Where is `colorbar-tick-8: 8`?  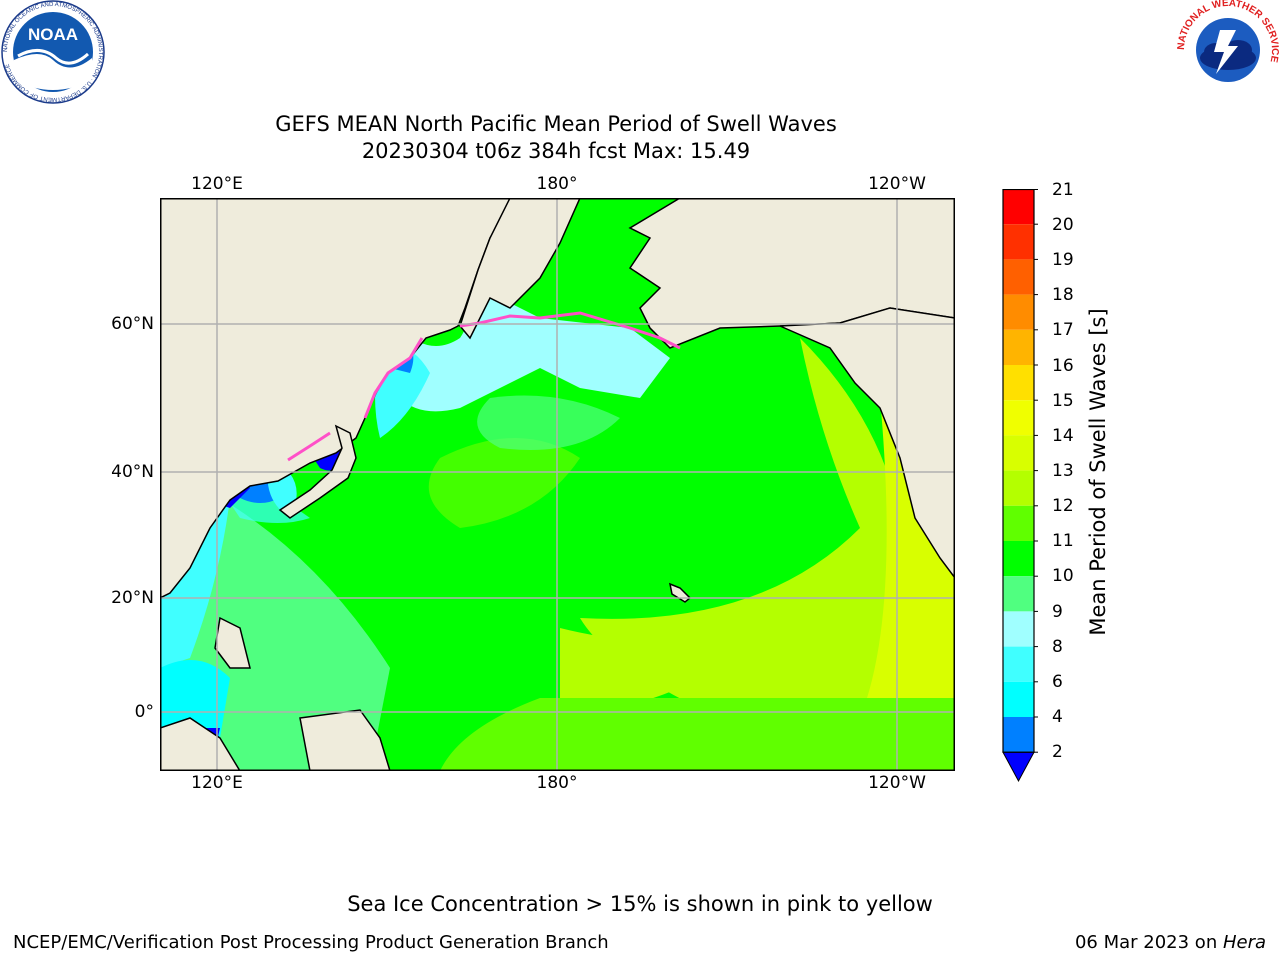
colorbar-tick-8: 8 is located at coordinates (1057, 647).